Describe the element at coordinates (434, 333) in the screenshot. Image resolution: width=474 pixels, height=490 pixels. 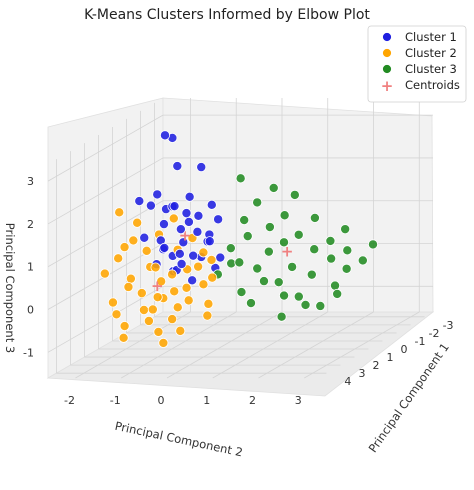
I see `y-tick-label: -2` at that location.